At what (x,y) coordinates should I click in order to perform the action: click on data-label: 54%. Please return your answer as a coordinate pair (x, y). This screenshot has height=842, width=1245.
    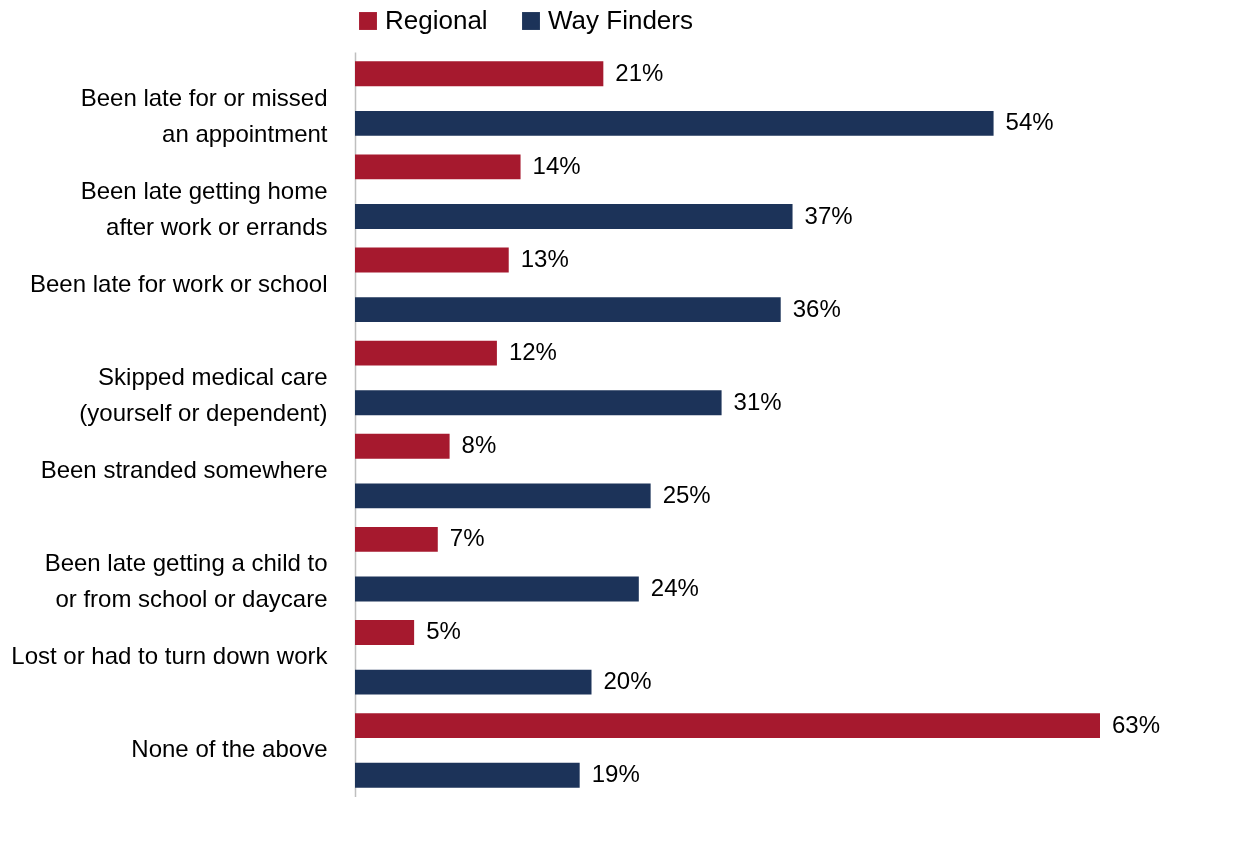
    Looking at the image, I should click on (1029, 122).